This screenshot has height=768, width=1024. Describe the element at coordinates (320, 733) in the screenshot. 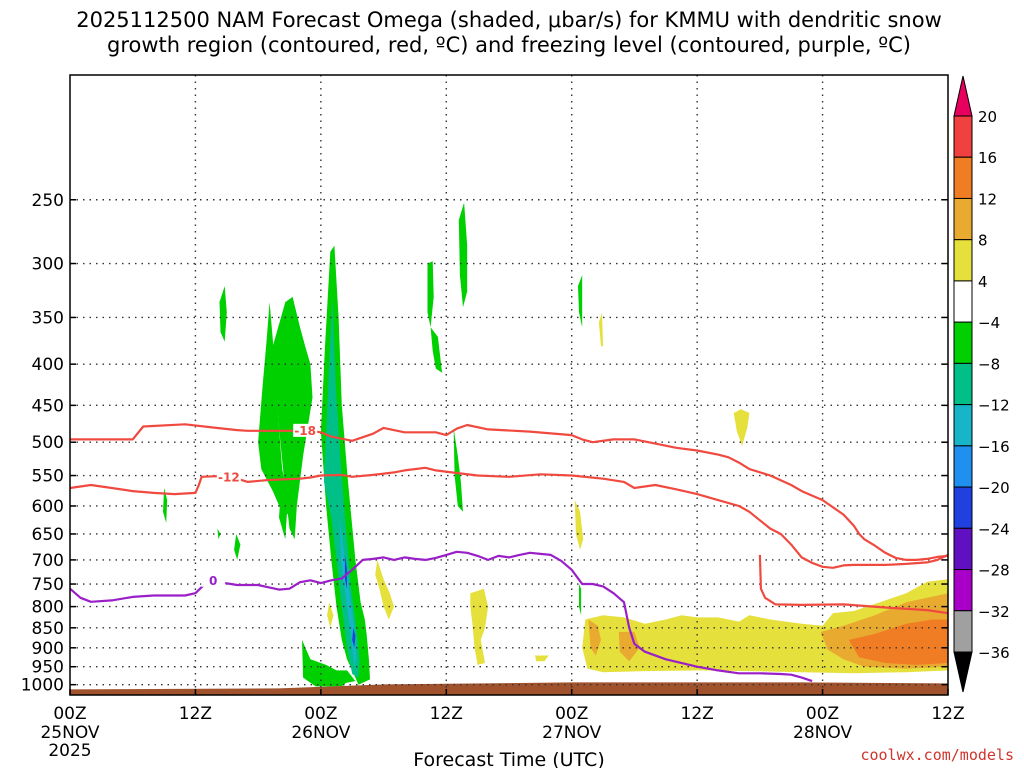

I see `x-tick-date-24: 26NOV` at that location.